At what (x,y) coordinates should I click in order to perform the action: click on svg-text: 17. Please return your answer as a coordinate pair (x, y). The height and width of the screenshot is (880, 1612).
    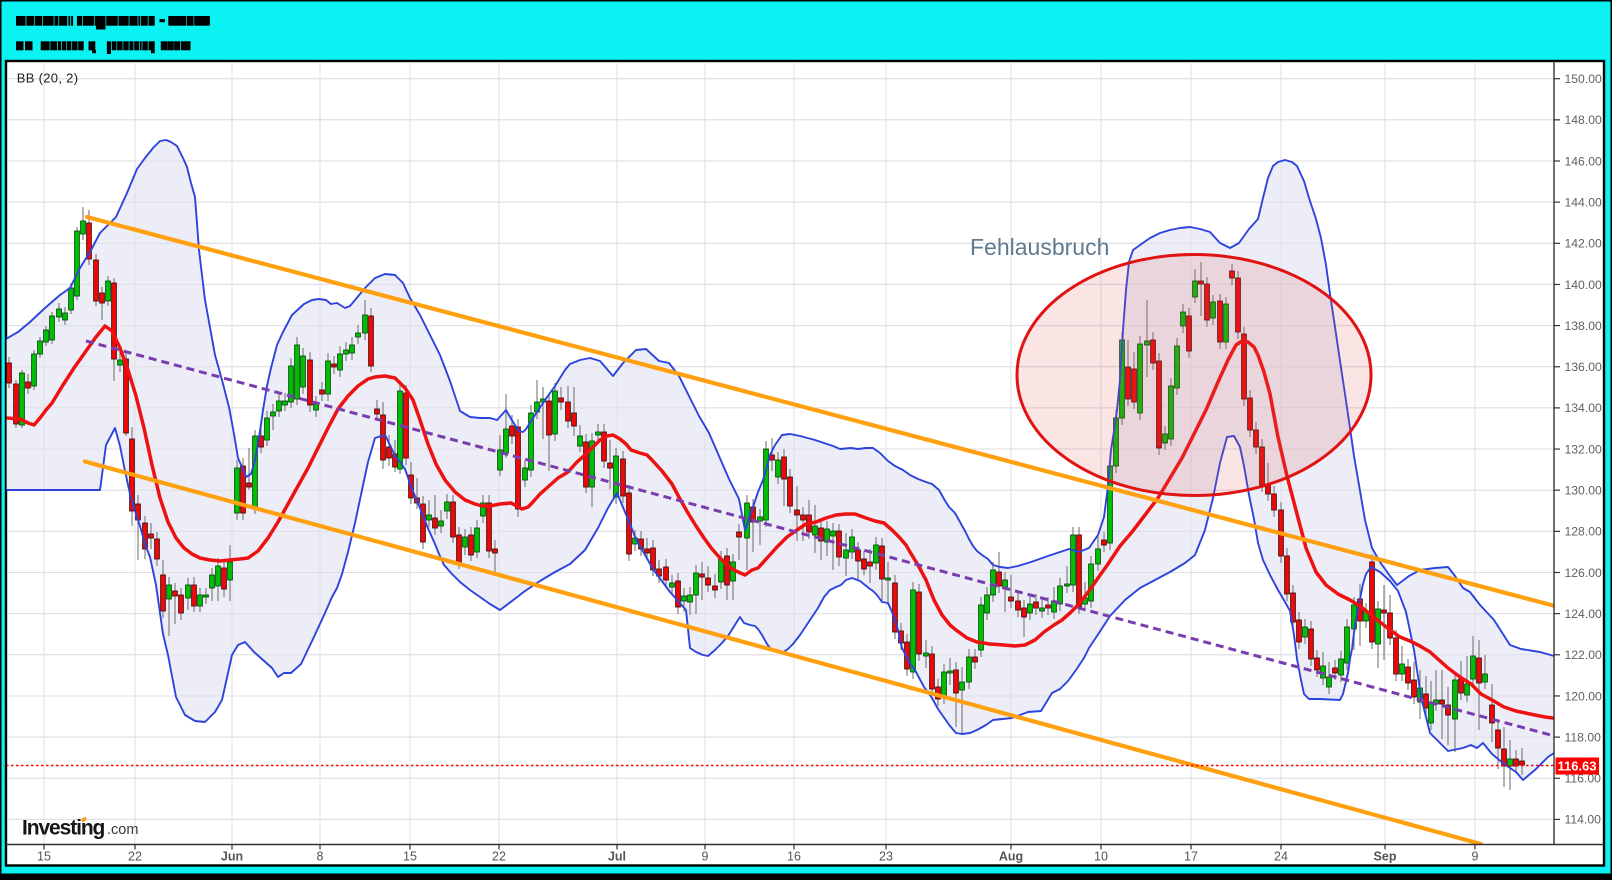
    Looking at the image, I should click on (1191, 857).